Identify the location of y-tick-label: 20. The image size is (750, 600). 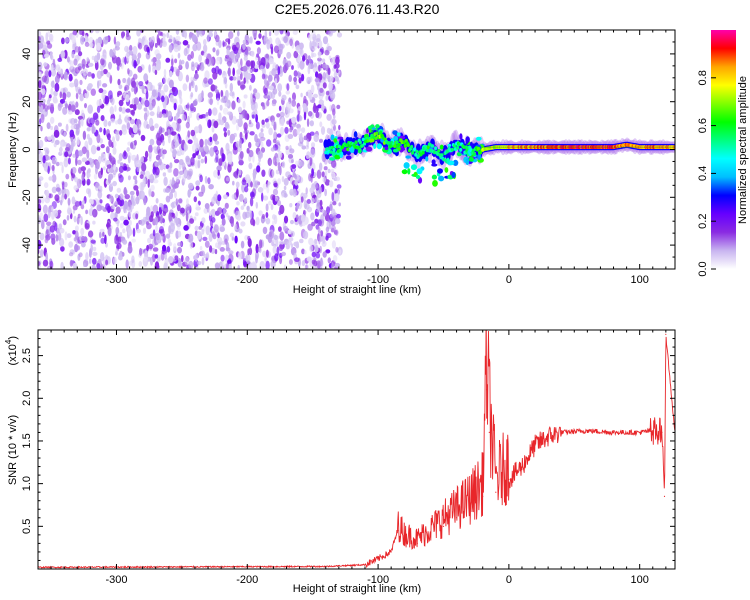
(27, 102).